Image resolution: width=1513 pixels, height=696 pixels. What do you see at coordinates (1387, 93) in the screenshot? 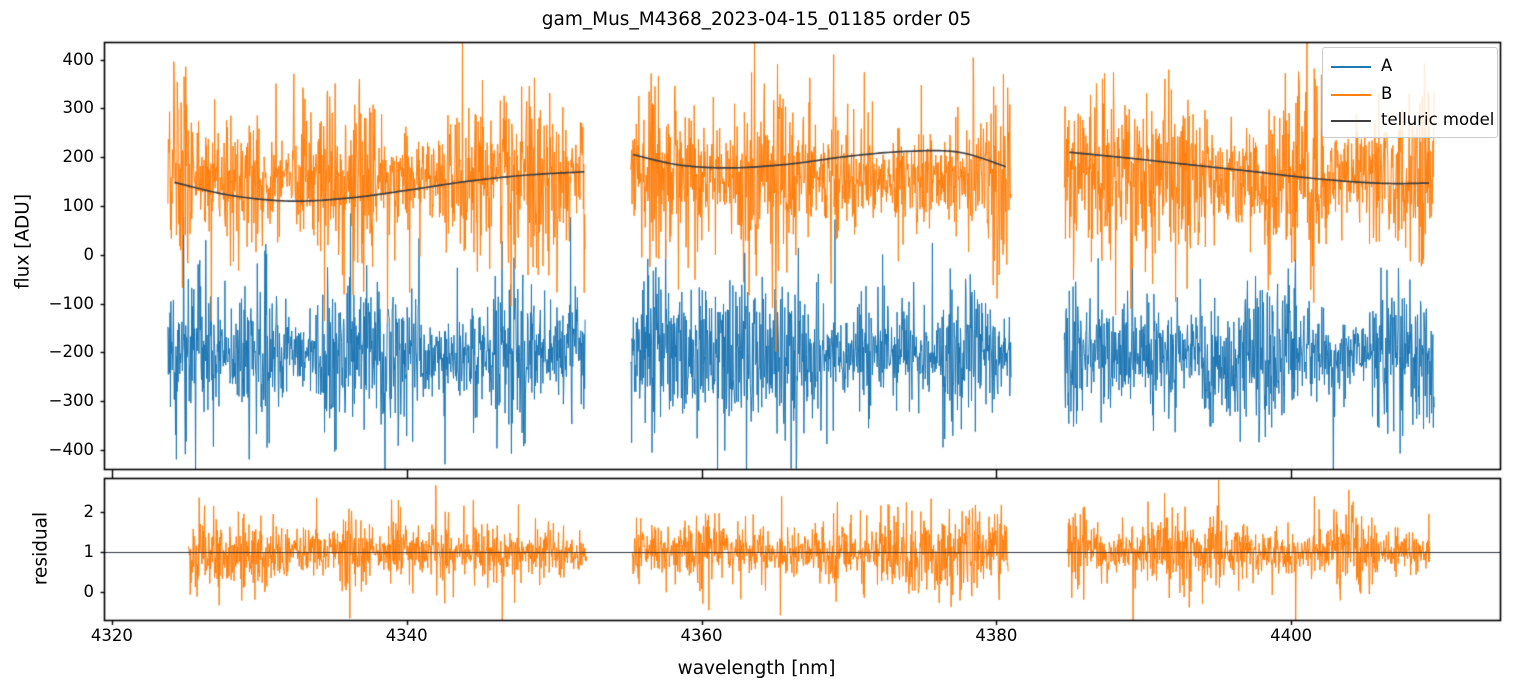
I see `legend-label-b: B` at bounding box center [1387, 93].